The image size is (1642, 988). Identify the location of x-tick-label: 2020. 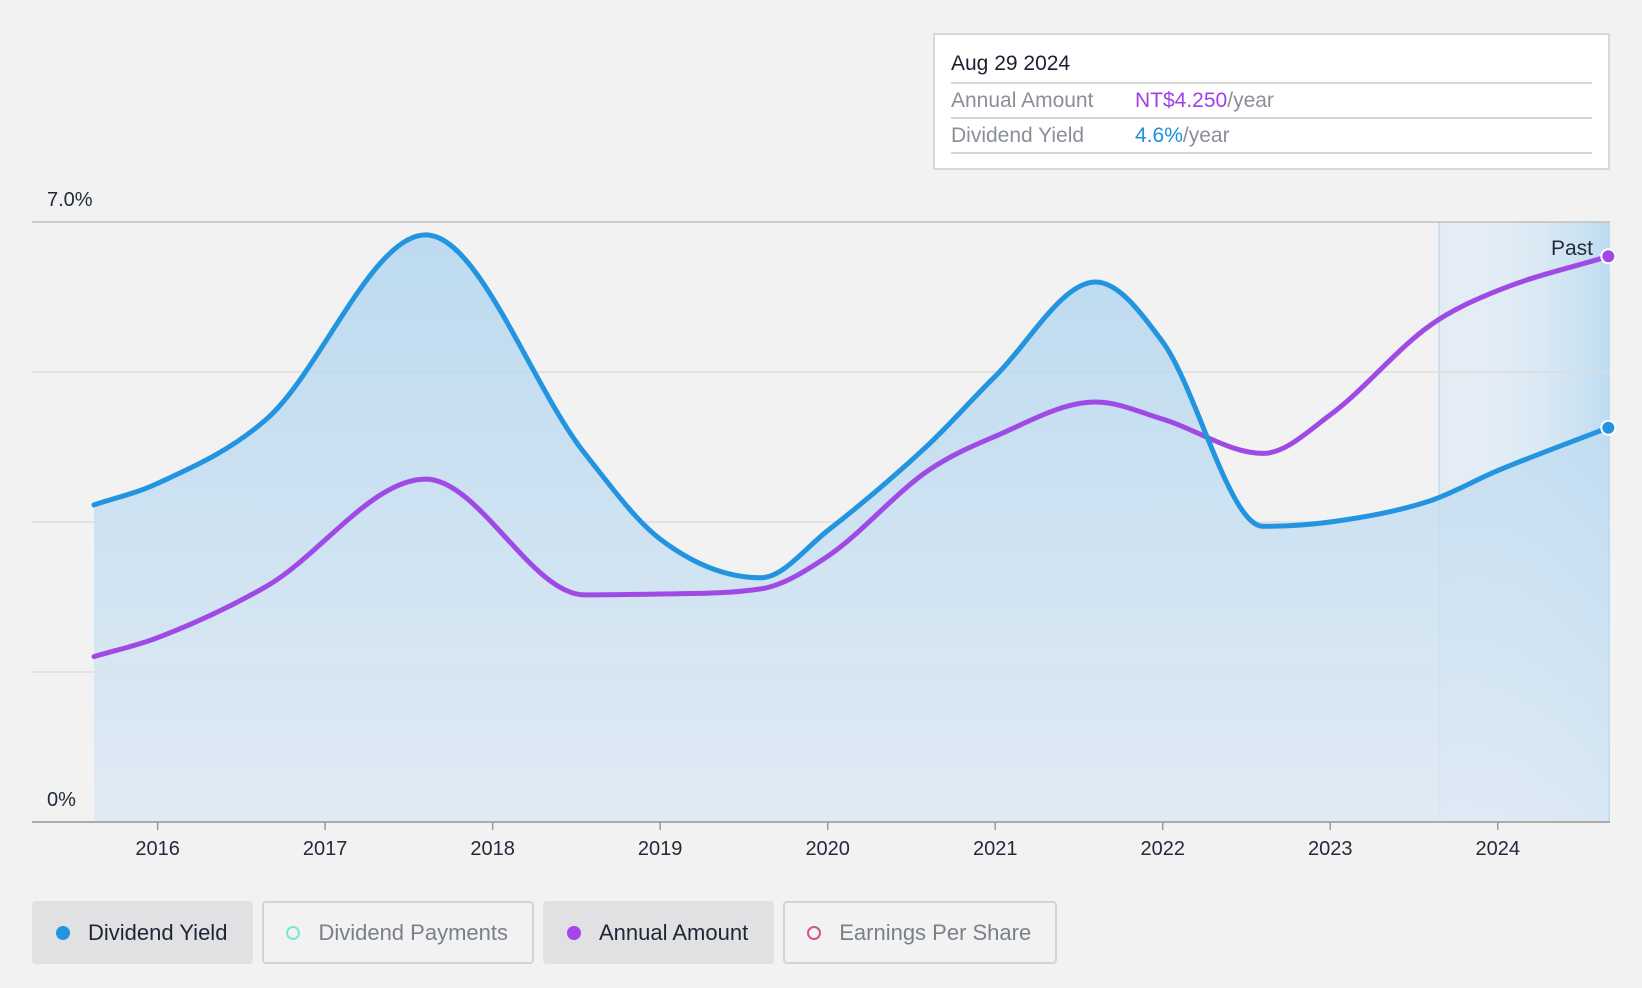
(827, 849).